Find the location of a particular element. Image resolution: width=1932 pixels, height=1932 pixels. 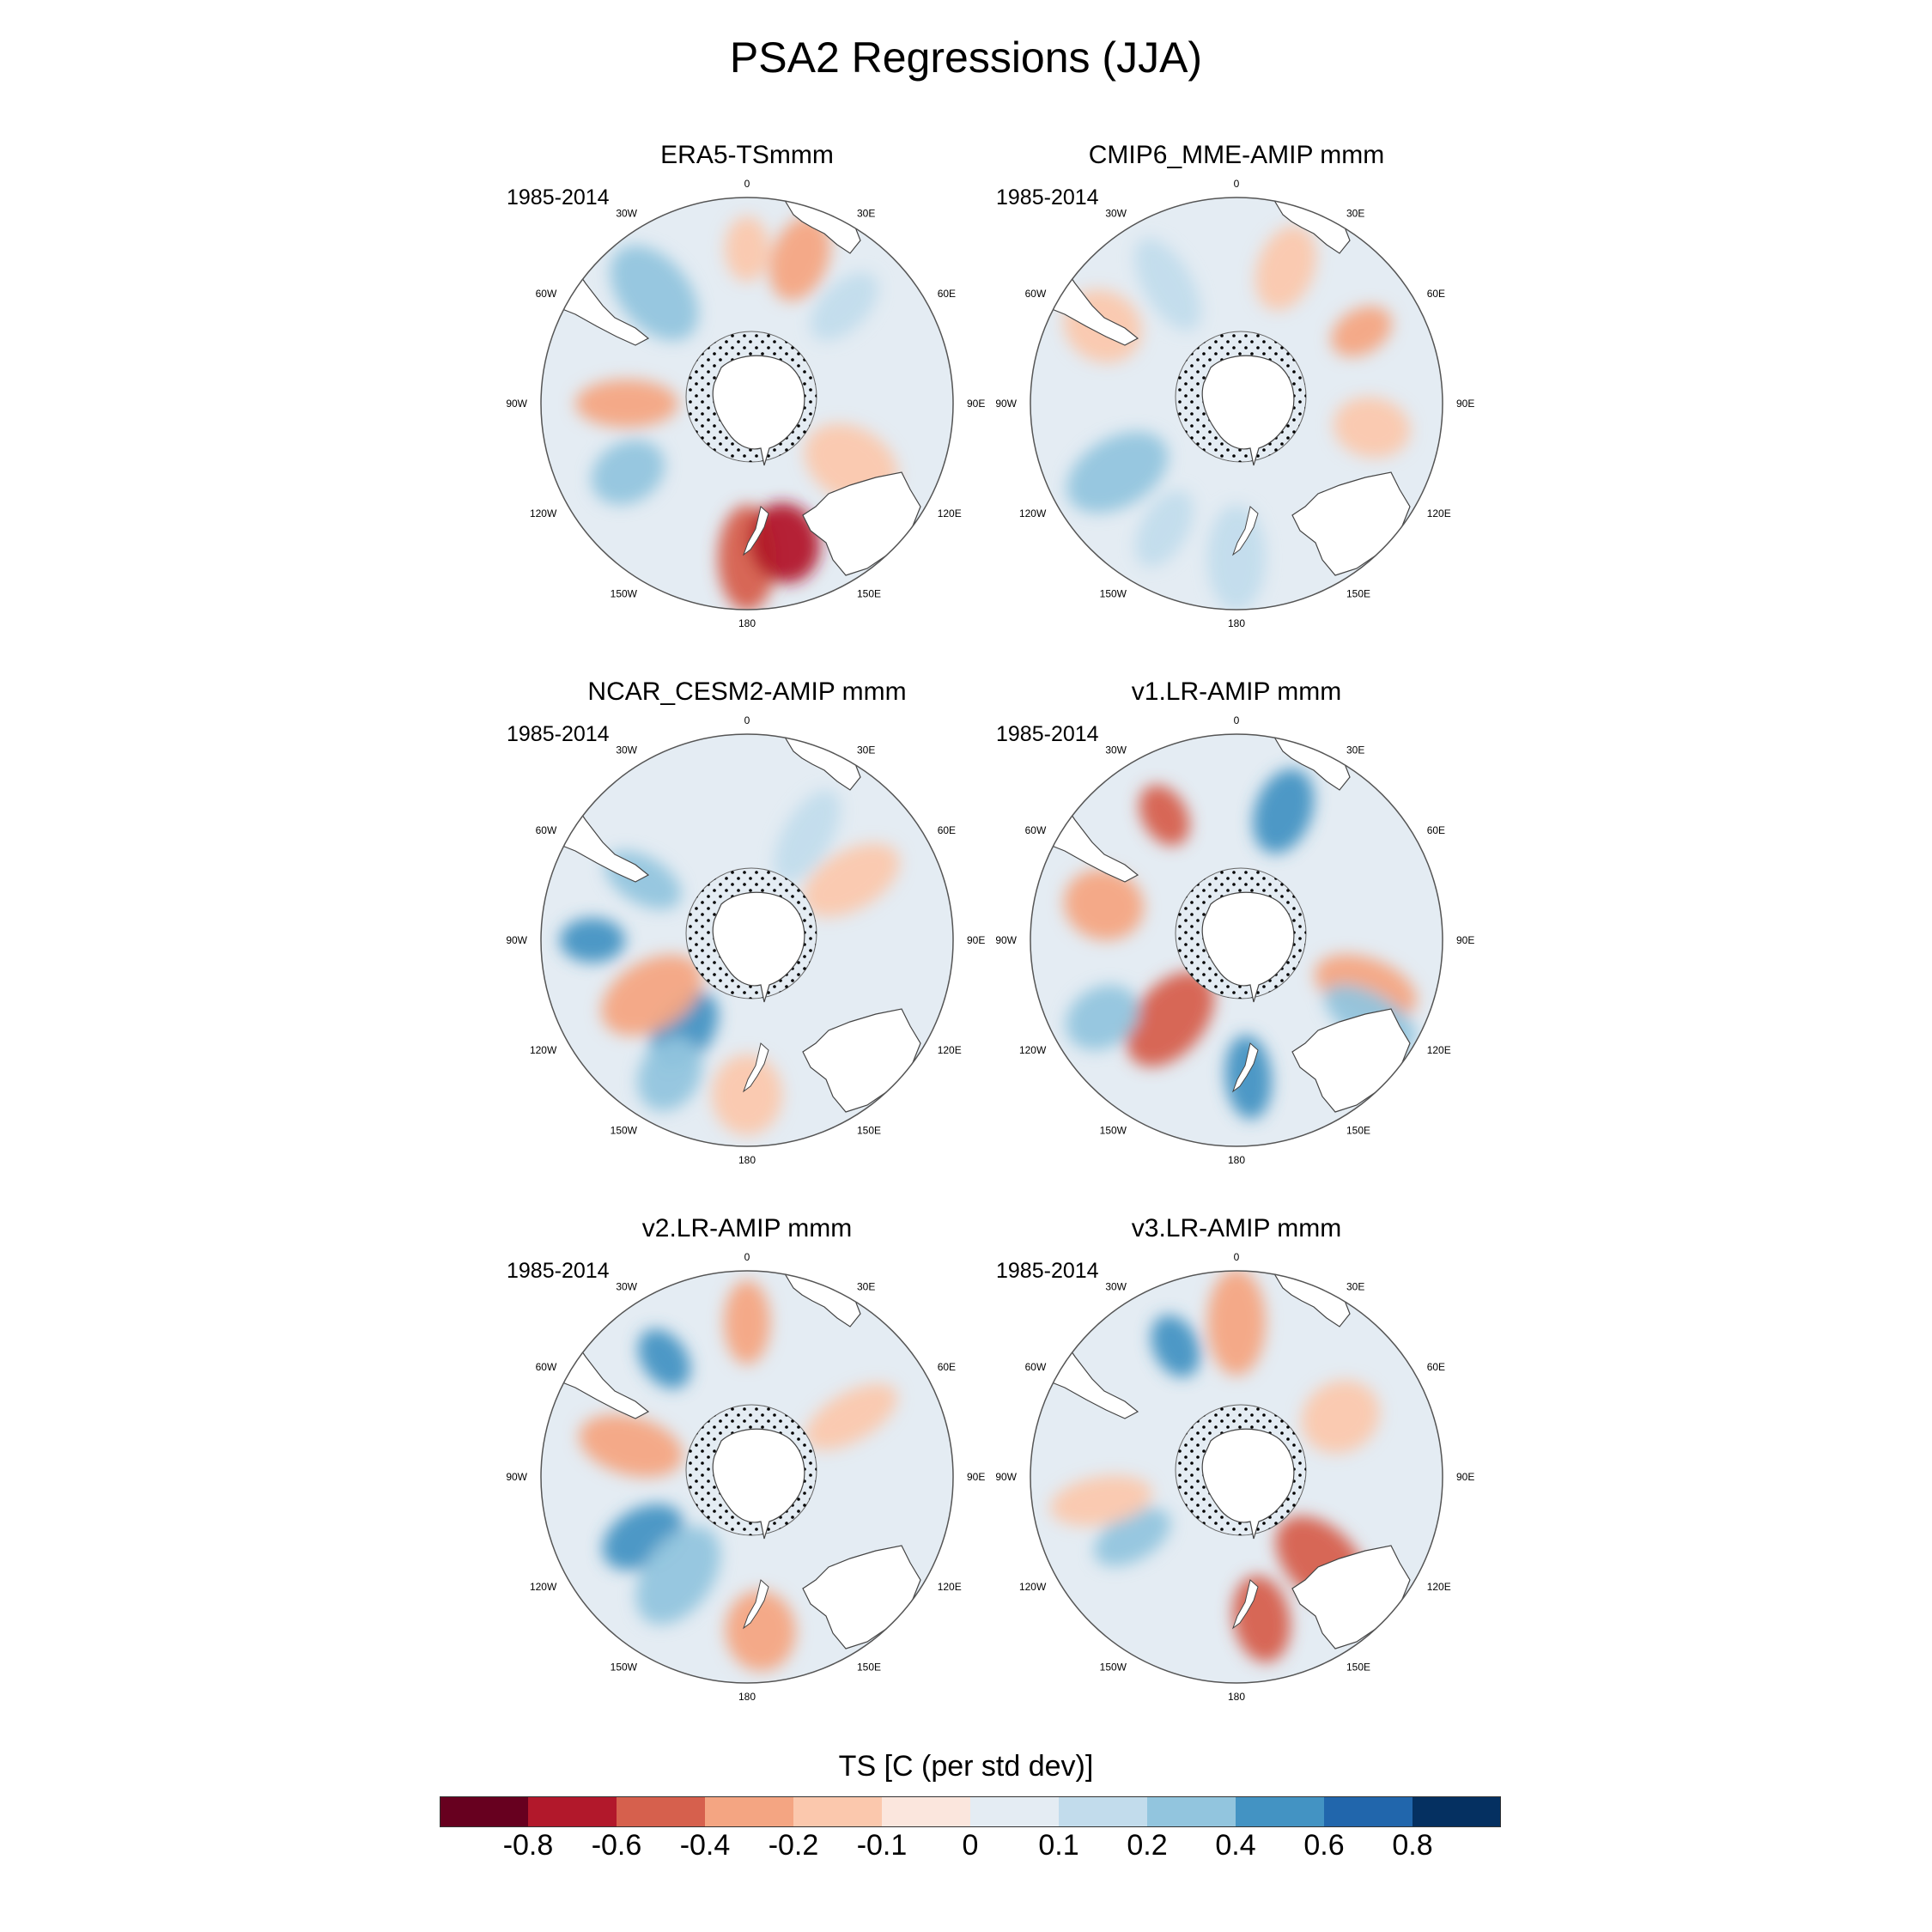

colorbar-tick-label: 0.8 is located at coordinates (1412, 1845).